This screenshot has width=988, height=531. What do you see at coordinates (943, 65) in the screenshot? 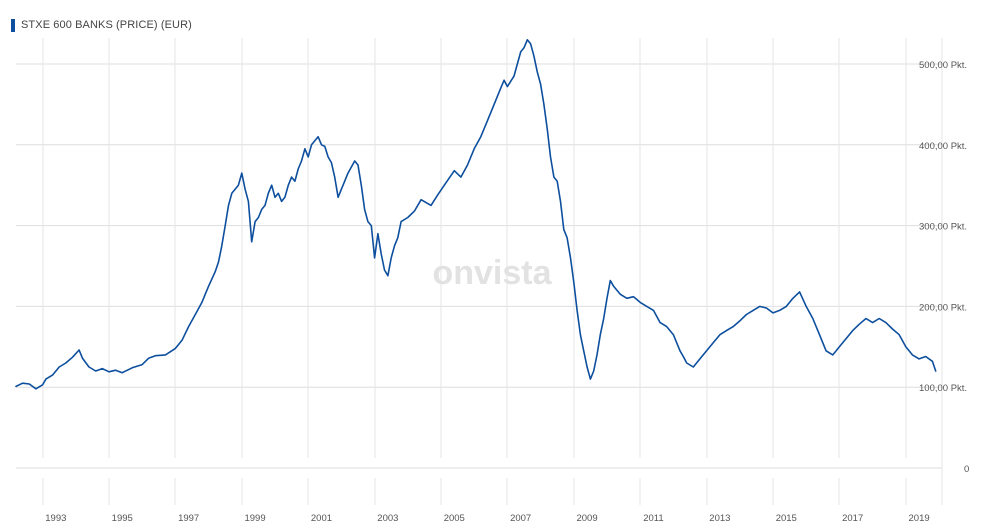
I see `y-tick-label: 500,00 Pkt.` at bounding box center [943, 65].